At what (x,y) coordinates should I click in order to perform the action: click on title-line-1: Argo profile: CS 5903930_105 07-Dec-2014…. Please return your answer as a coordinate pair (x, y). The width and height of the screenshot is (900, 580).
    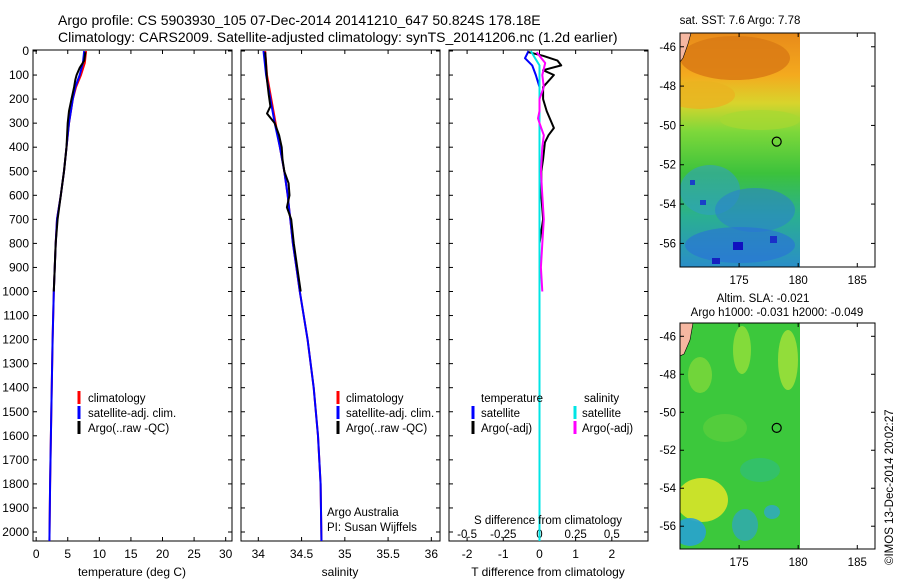
    Looking at the image, I should click on (299, 20).